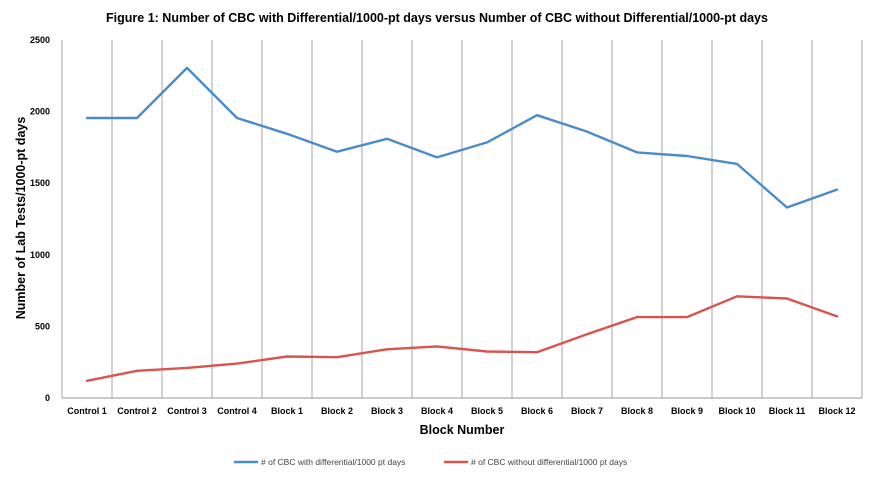 Image resolution: width=874 pixels, height=478 pixels. I want to click on legend-label: # of CBC with differential/1000 pt days, so click(333, 462).